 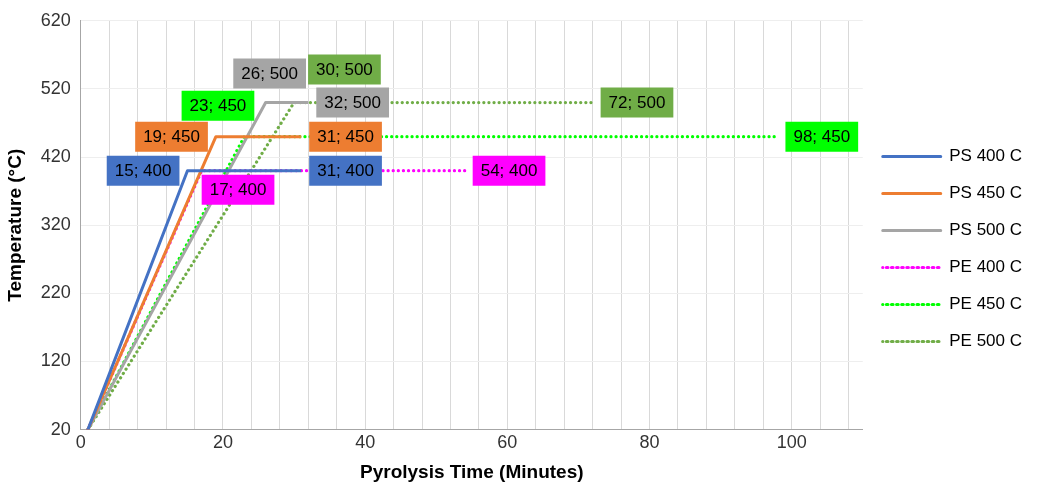 What do you see at coordinates (14, 225) in the screenshot?
I see `y-axis-title: Temperature (°C)` at bounding box center [14, 225].